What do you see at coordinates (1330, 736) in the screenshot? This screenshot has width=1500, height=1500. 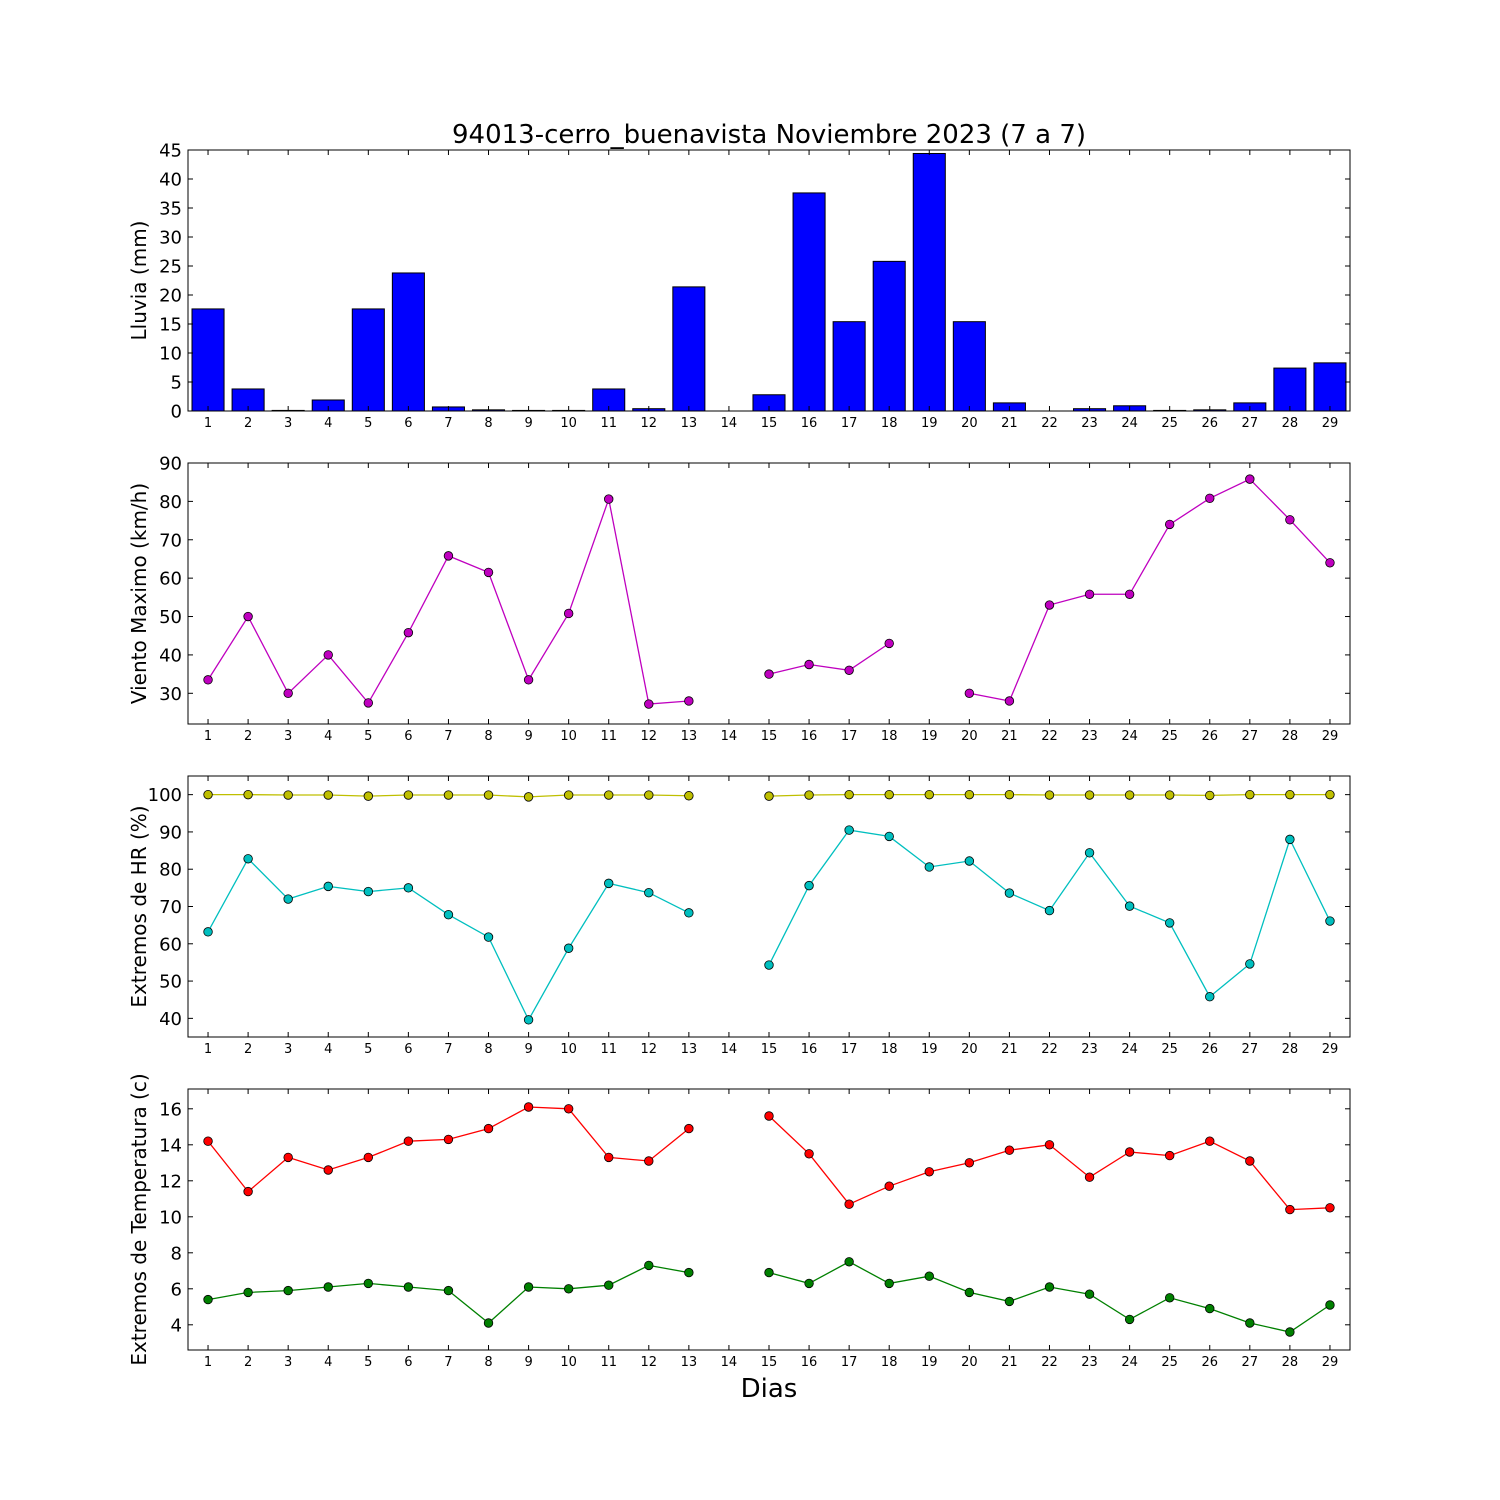 I see `x-tick-label: 29` at bounding box center [1330, 736].